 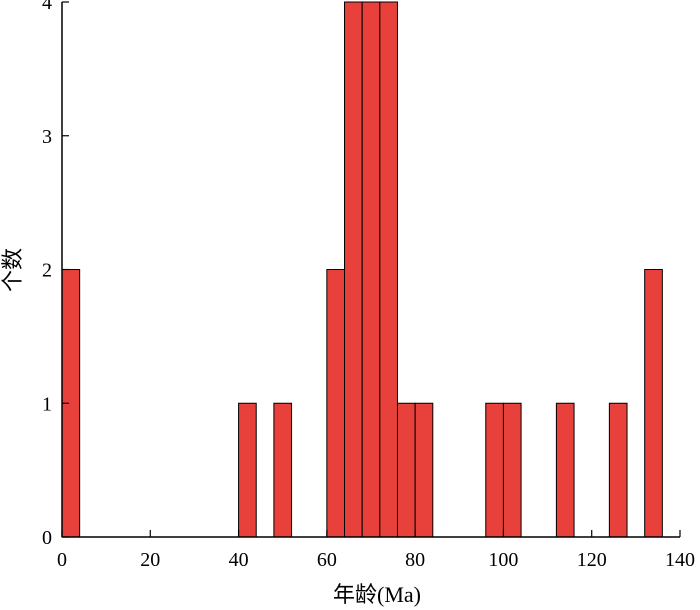 I want to click on y-tick-label: 3, so click(x=47, y=137).